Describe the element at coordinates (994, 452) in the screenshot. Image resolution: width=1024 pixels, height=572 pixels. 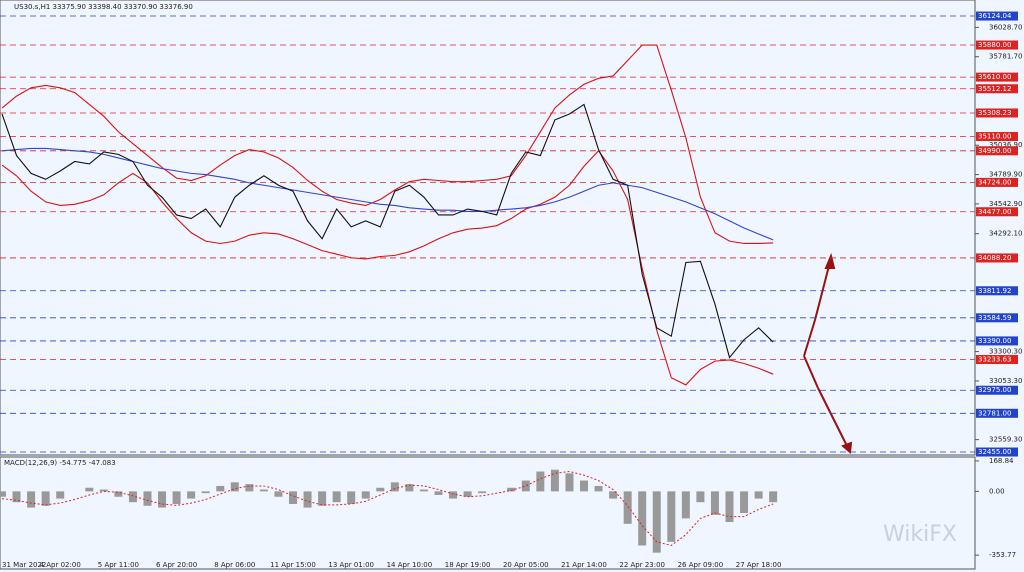
I see `level-label: 32455.00` at that location.